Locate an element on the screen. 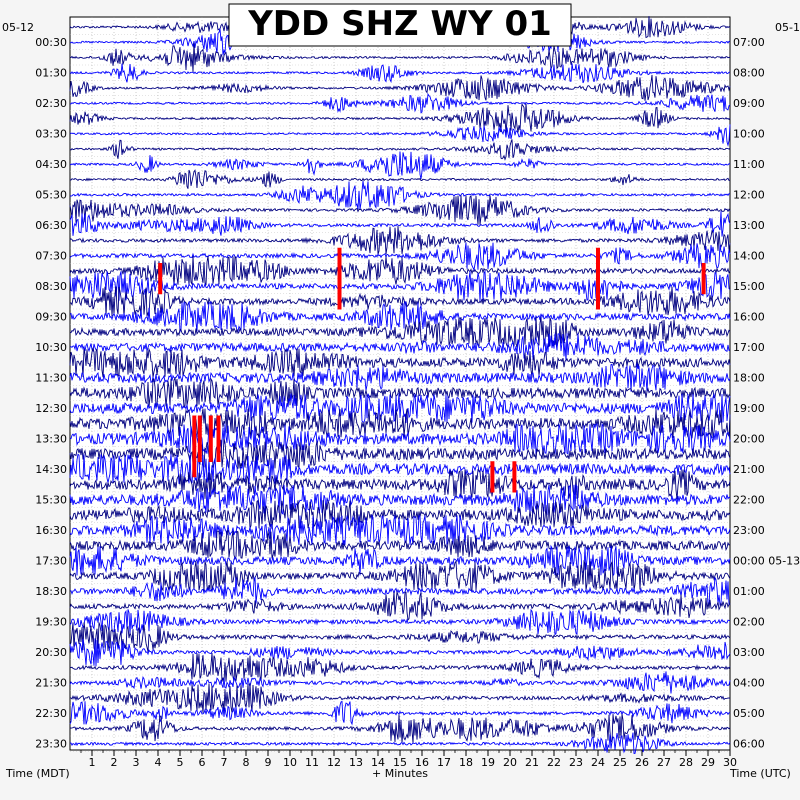 The width and height of the screenshot is (800, 800). left-time-label: 03:30 is located at coordinates (51, 134).